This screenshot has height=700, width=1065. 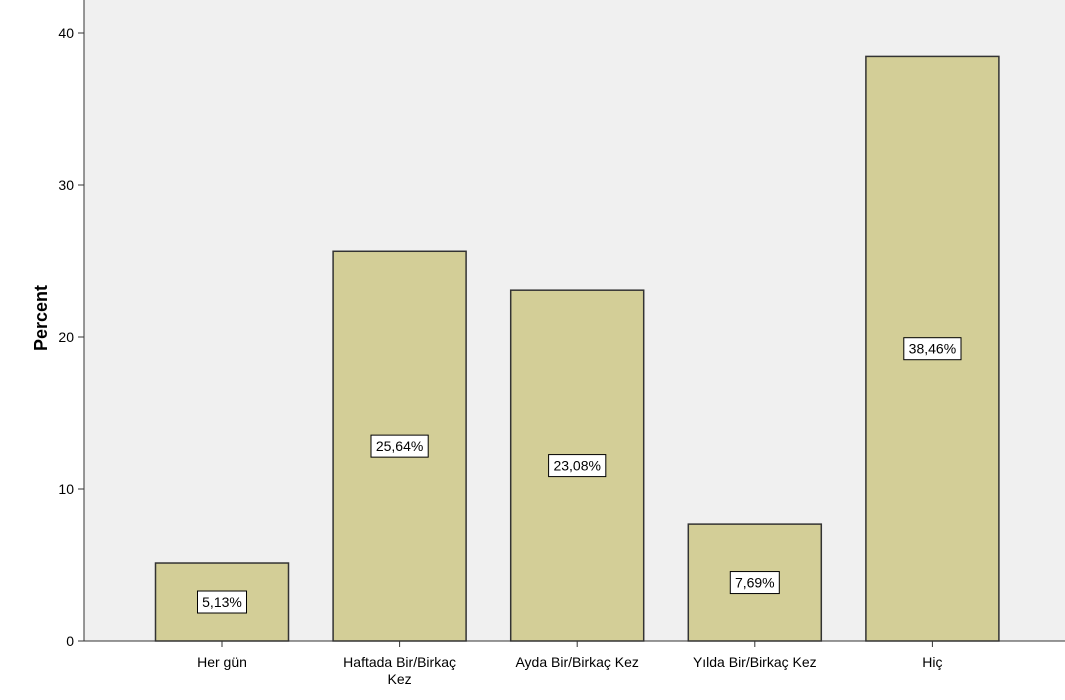 I want to click on y-tick-label: 0, so click(x=70, y=641).